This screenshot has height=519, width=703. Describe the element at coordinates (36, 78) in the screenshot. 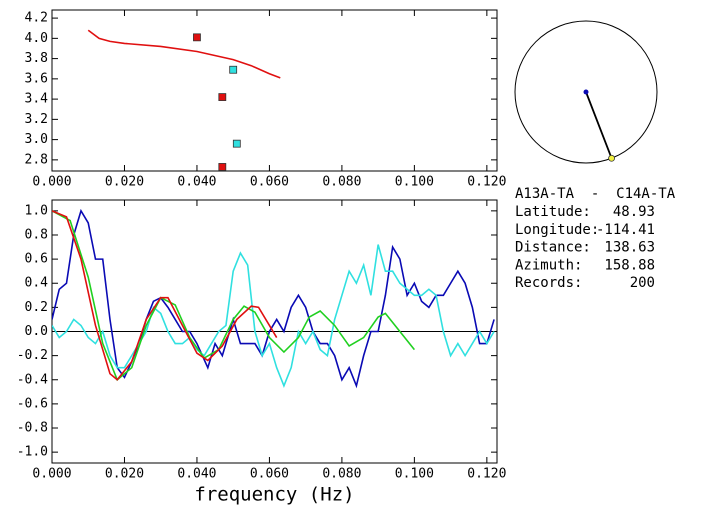

I see `y-tick-label: 3.6` at that location.